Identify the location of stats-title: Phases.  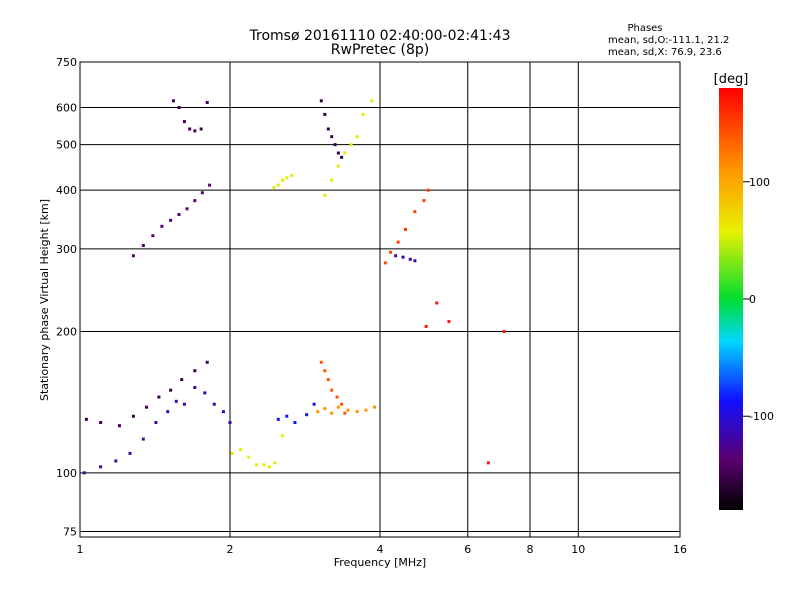
(644, 28).